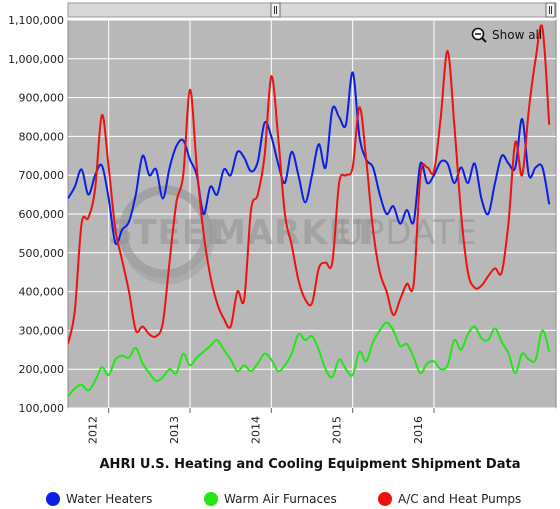 This screenshot has width=560, height=509. I want to click on watermark-market: MARKET, so click(294, 233).